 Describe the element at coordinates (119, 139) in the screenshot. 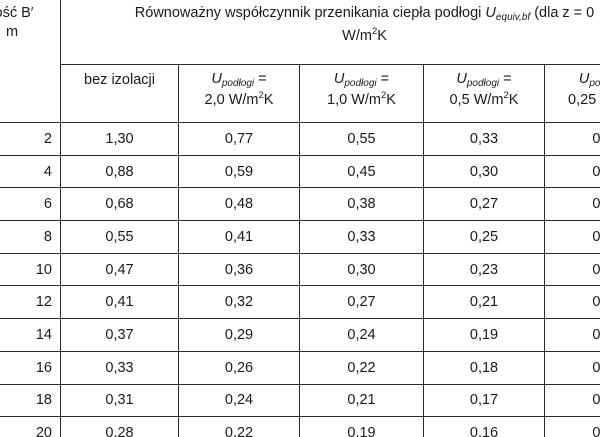

I see `value-cell: 1,30` at that location.